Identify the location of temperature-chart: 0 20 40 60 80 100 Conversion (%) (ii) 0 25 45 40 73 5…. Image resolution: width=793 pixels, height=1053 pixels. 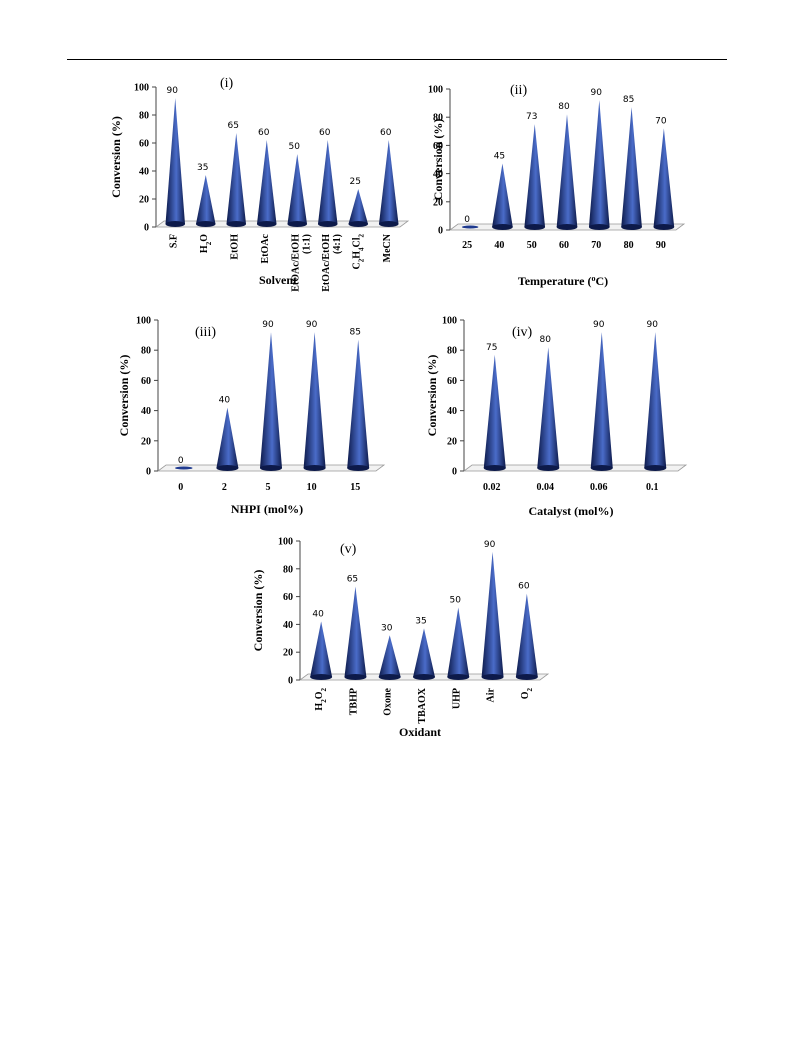
(557, 185).